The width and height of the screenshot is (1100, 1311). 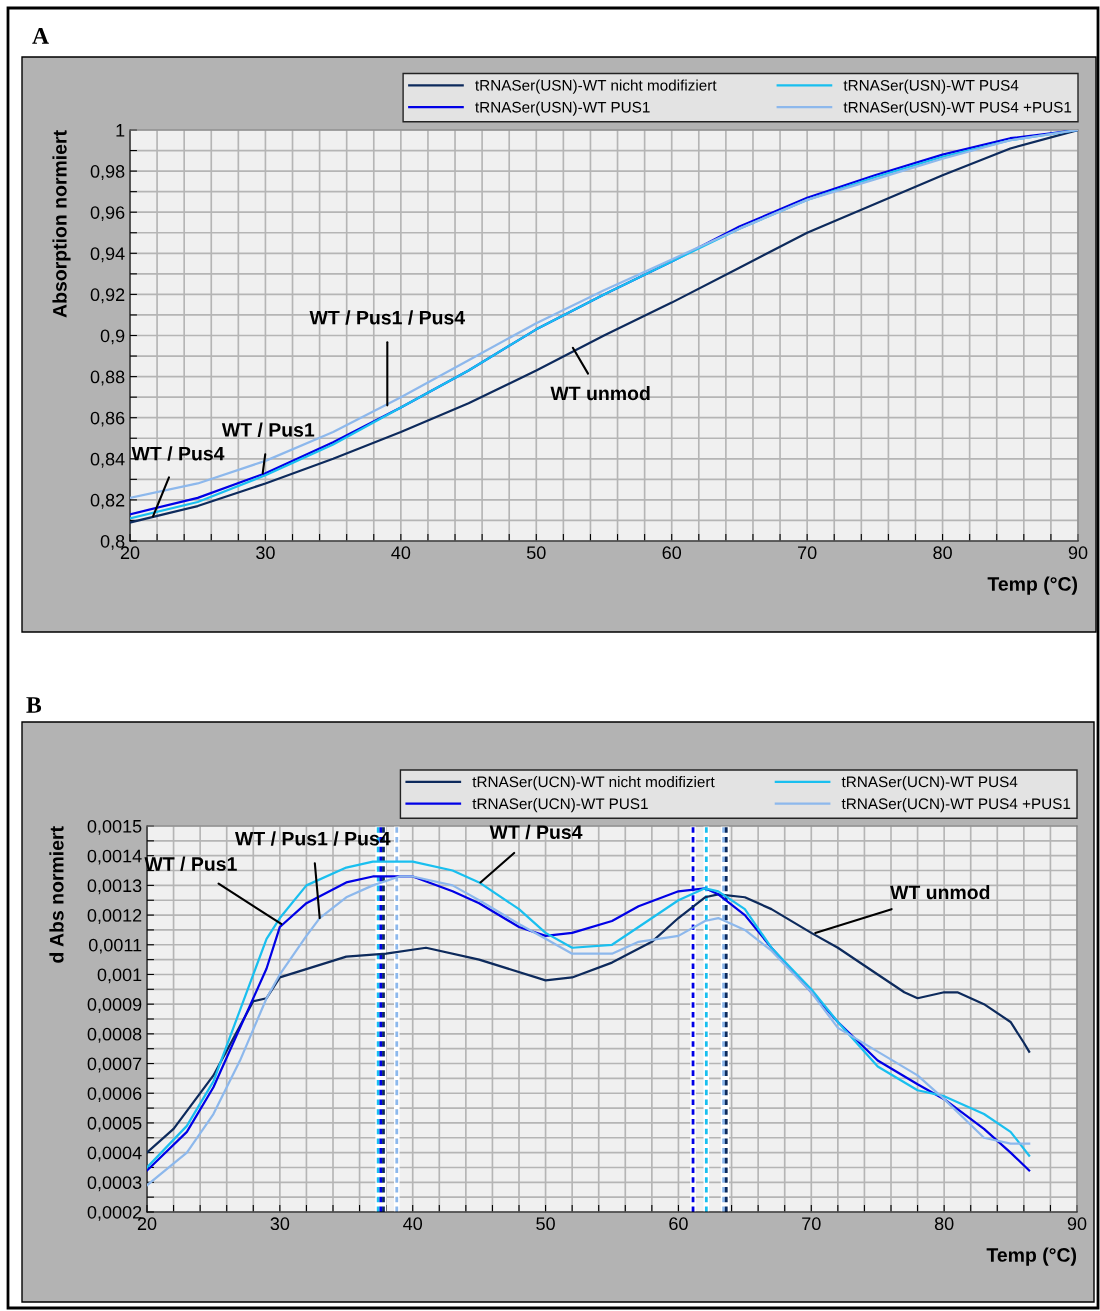 What do you see at coordinates (119, 976) in the screenshot?
I see `y-tick-label: 0,001` at bounding box center [119, 976].